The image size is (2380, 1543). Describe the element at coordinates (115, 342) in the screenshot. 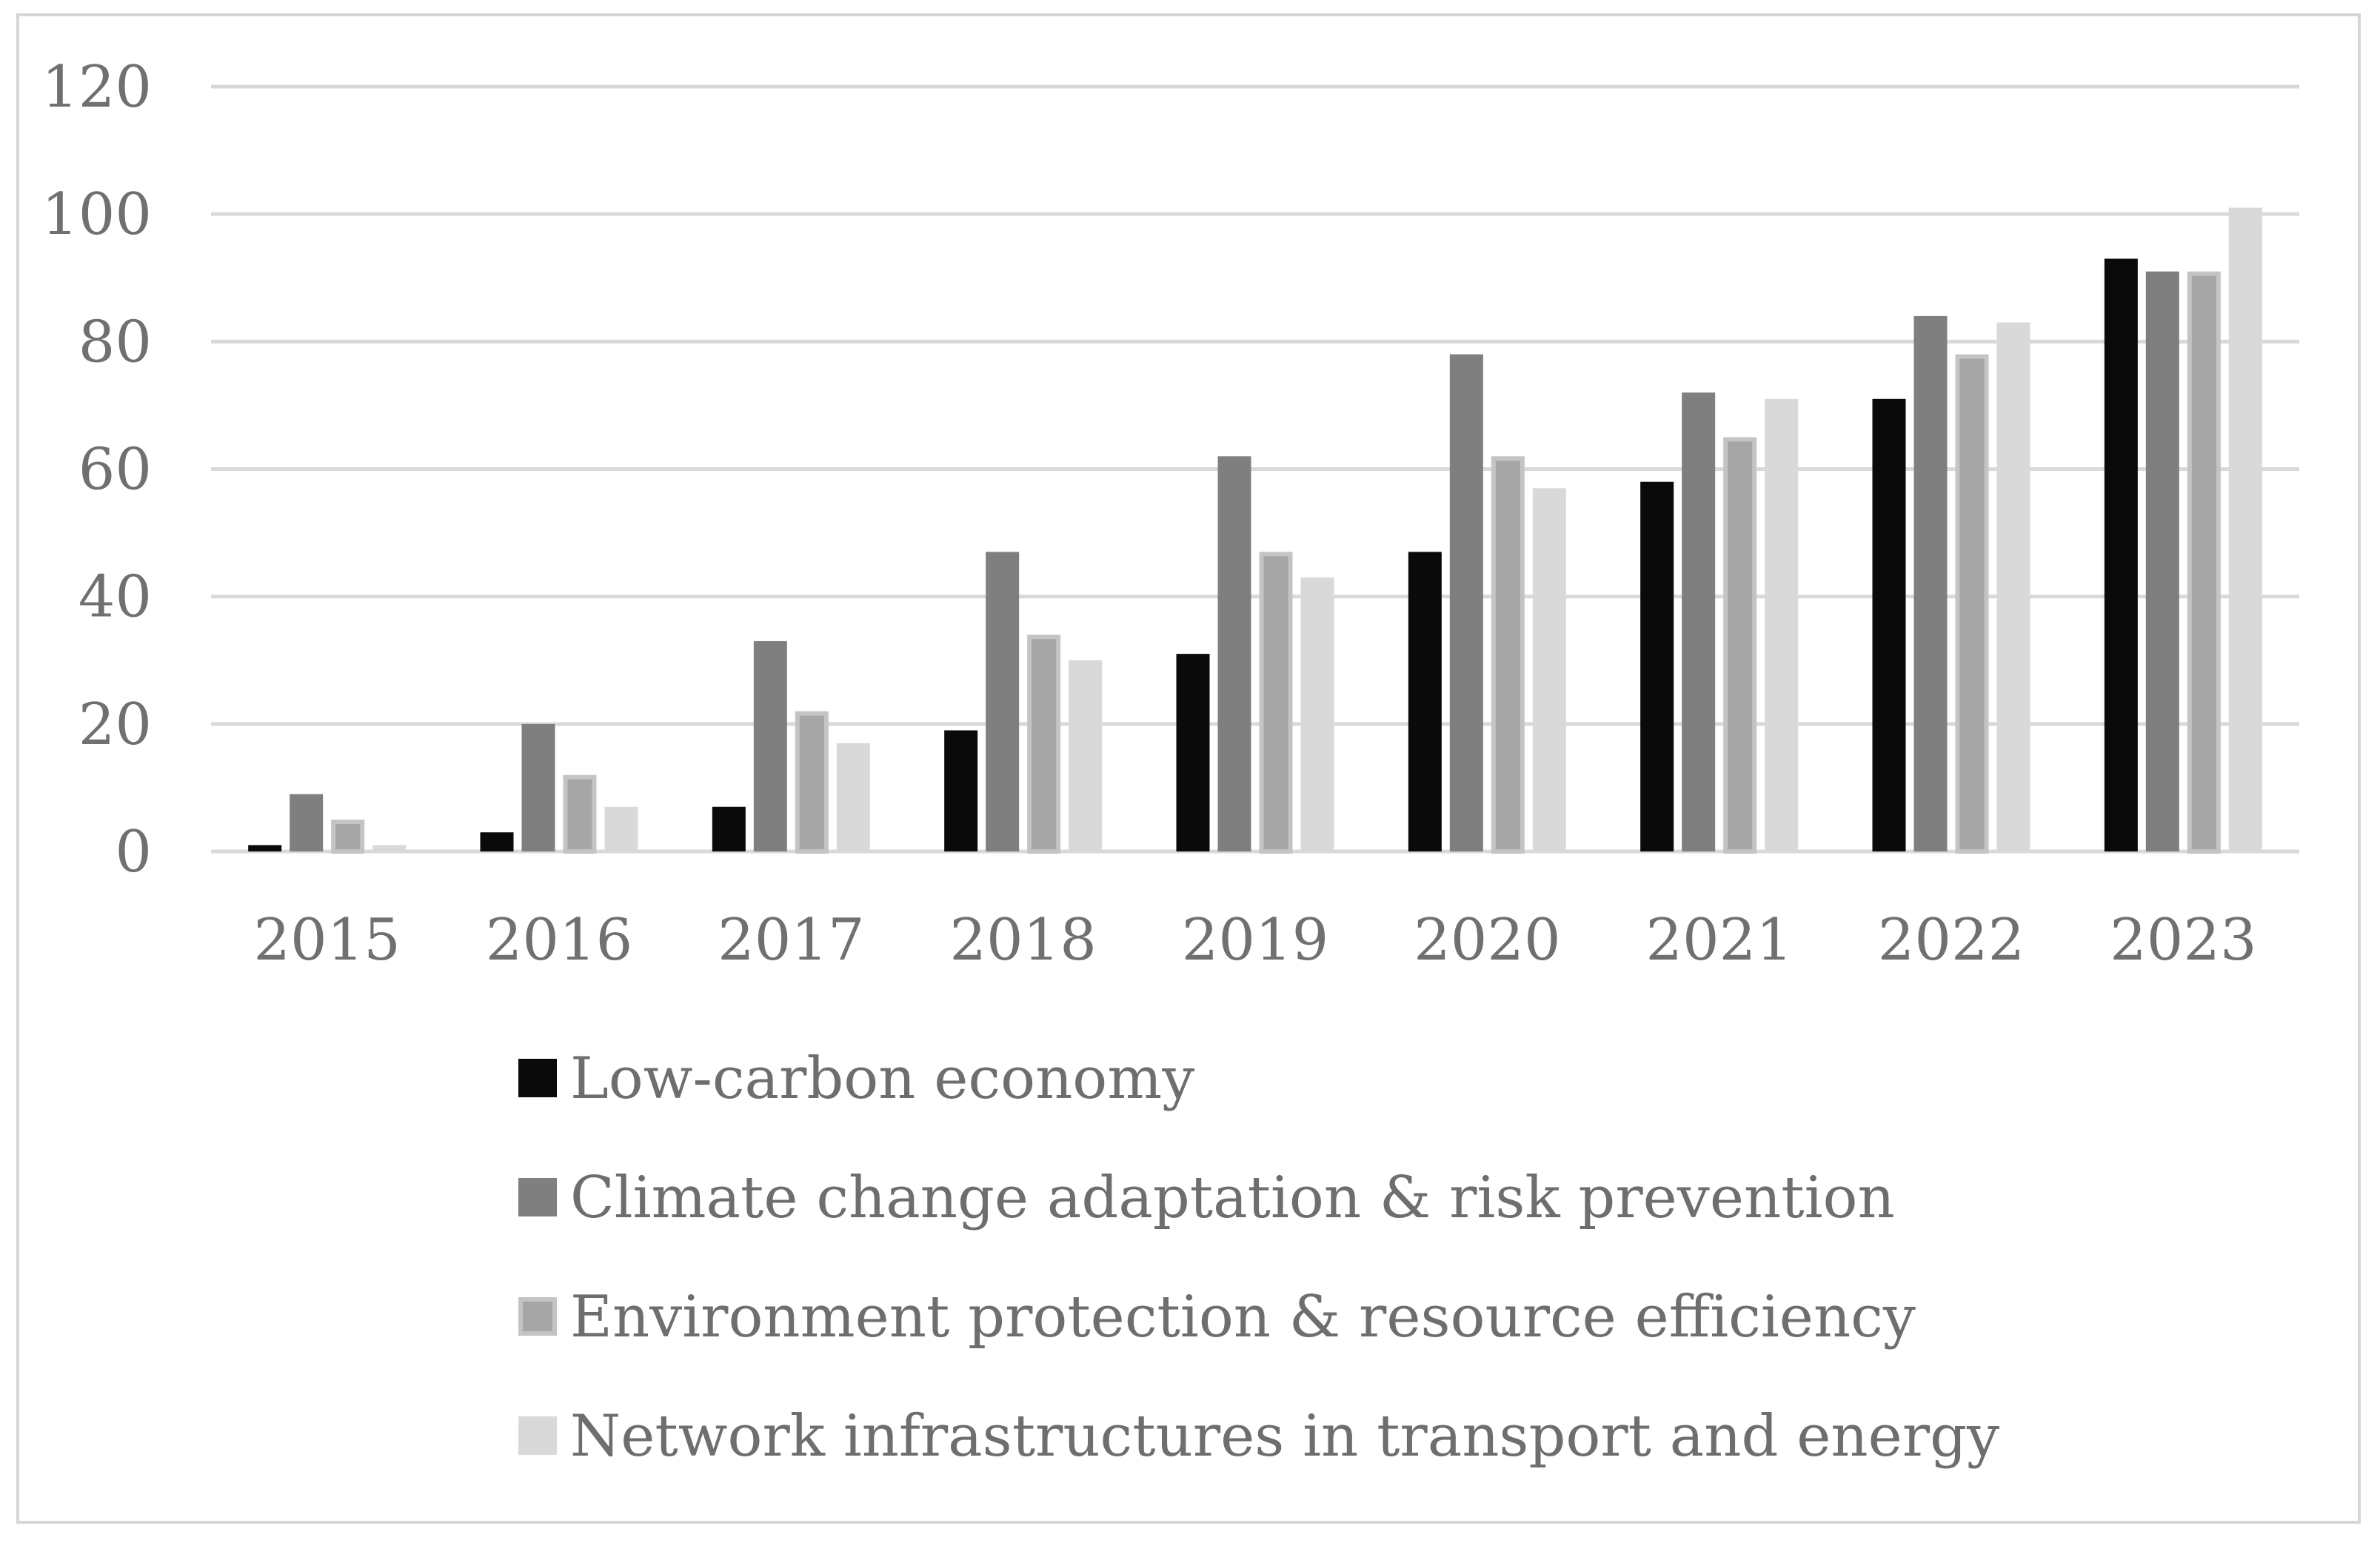

I see `y-tick-label: 80` at that location.